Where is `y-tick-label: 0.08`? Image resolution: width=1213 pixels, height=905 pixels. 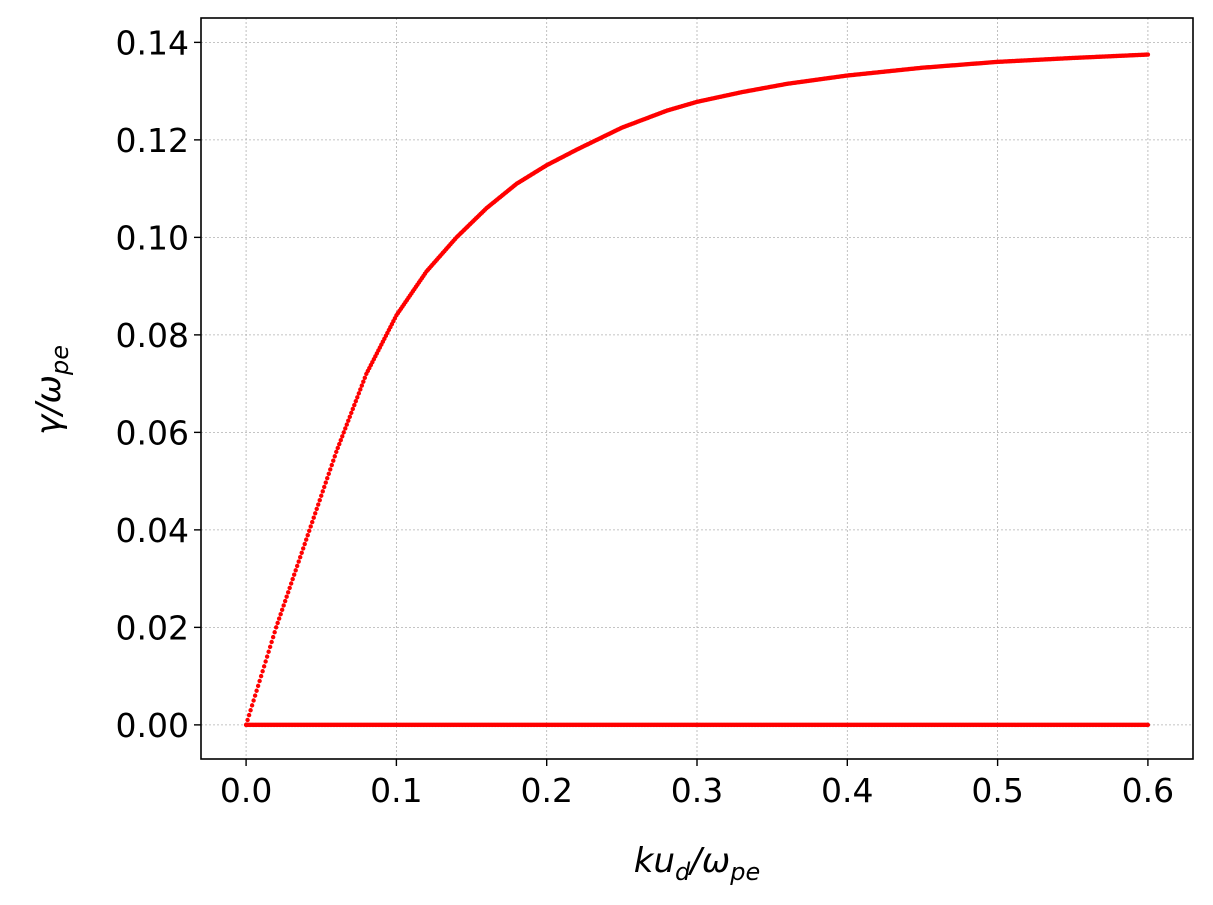 y-tick-label: 0.08 is located at coordinates (152, 335).